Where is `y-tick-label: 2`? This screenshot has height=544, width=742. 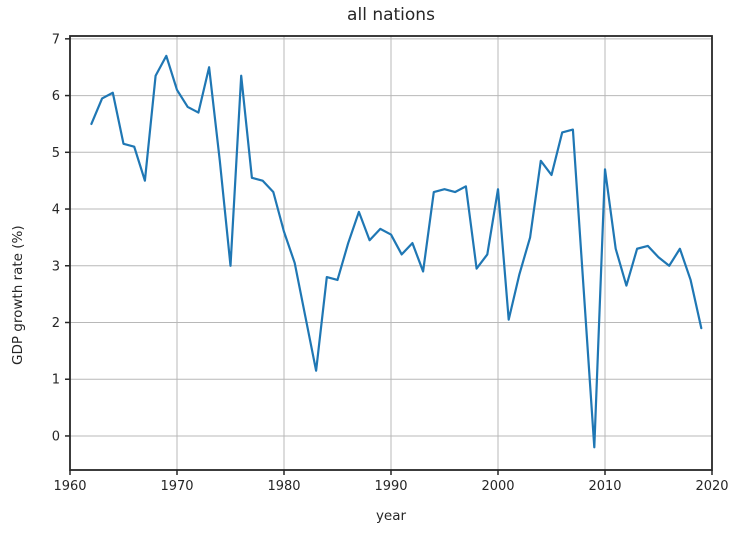 y-tick-label: 2 is located at coordinates (56, 323).